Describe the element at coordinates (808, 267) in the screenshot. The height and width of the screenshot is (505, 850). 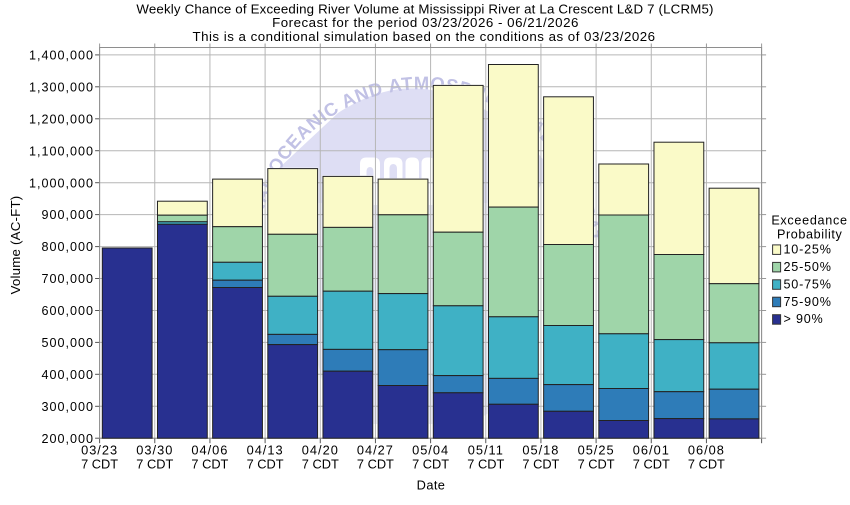
I see `svg-text: 25-50%` at that location.